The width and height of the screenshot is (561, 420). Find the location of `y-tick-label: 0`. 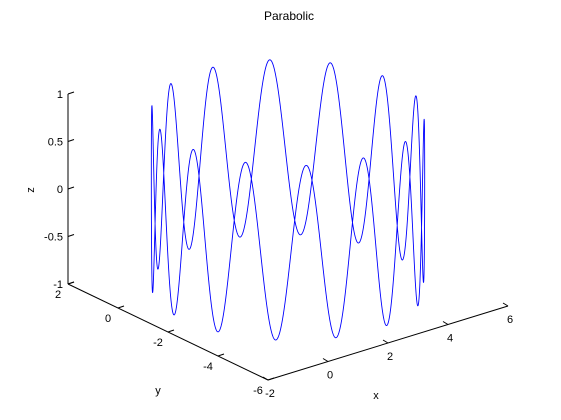

y-tick-label: 0 is located at coordinates (108, 319).